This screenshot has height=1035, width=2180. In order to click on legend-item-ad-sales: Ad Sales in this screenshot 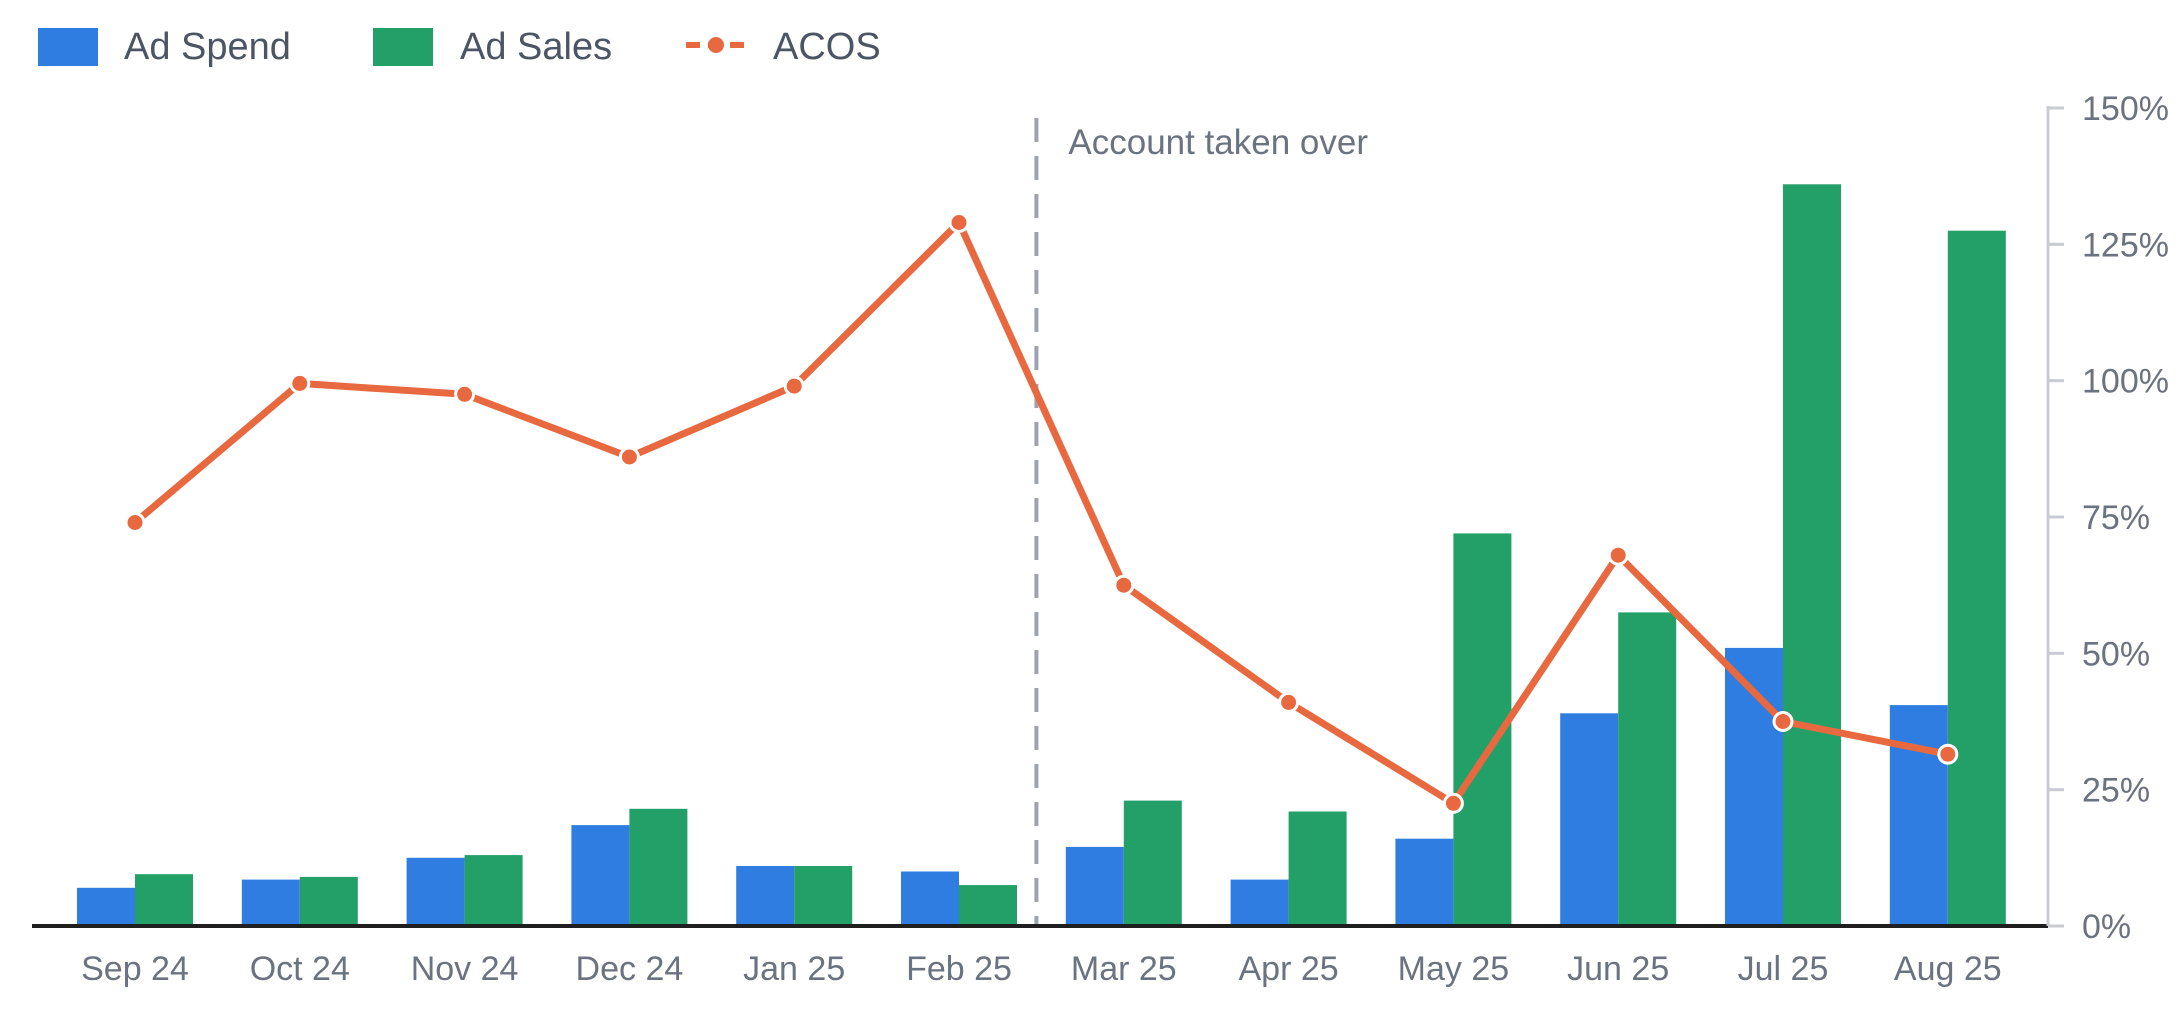, I will do `click(492, 47)`.